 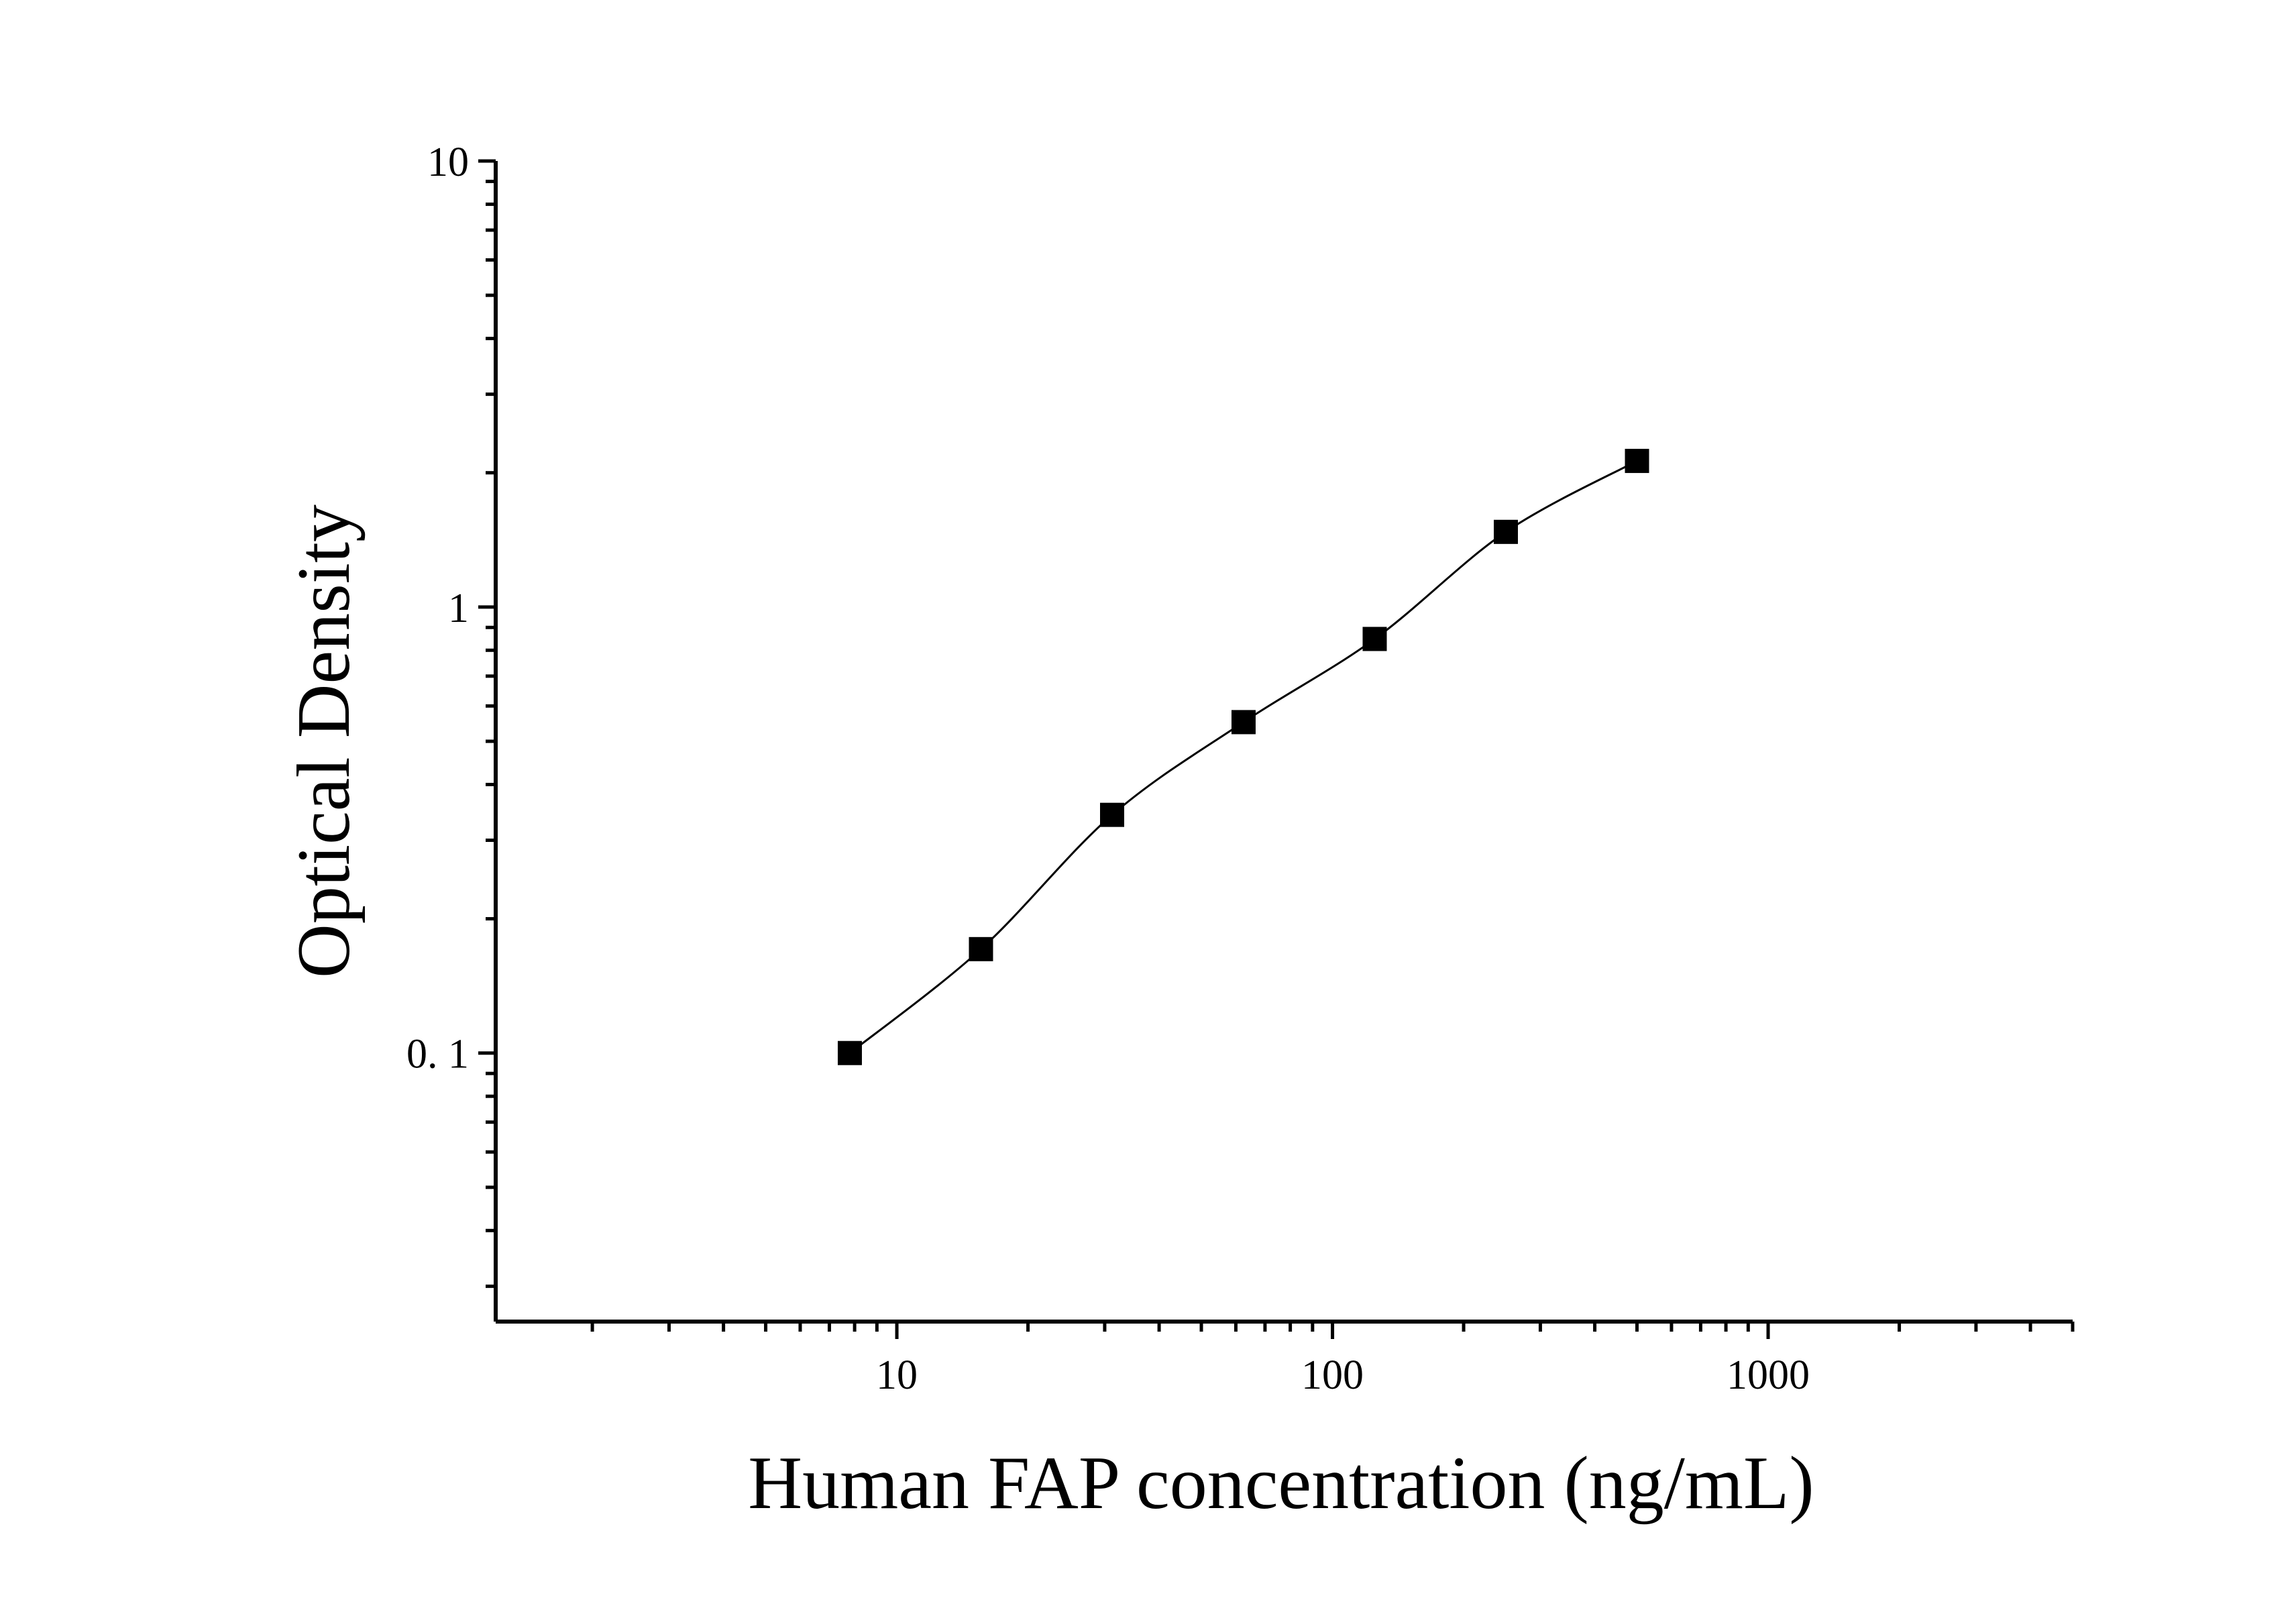 I want to click on x-tick-label: 100, so click(x=1332, y=1375).